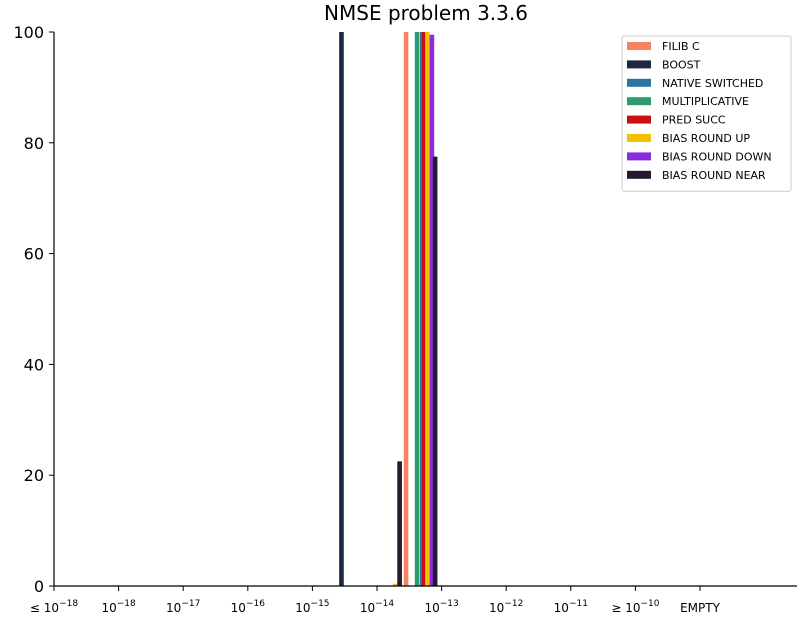  What do you see at coordinates (681, 46) in the screenshot?
I see `legend-label: FILIB C` at bounding box center [681, 46].